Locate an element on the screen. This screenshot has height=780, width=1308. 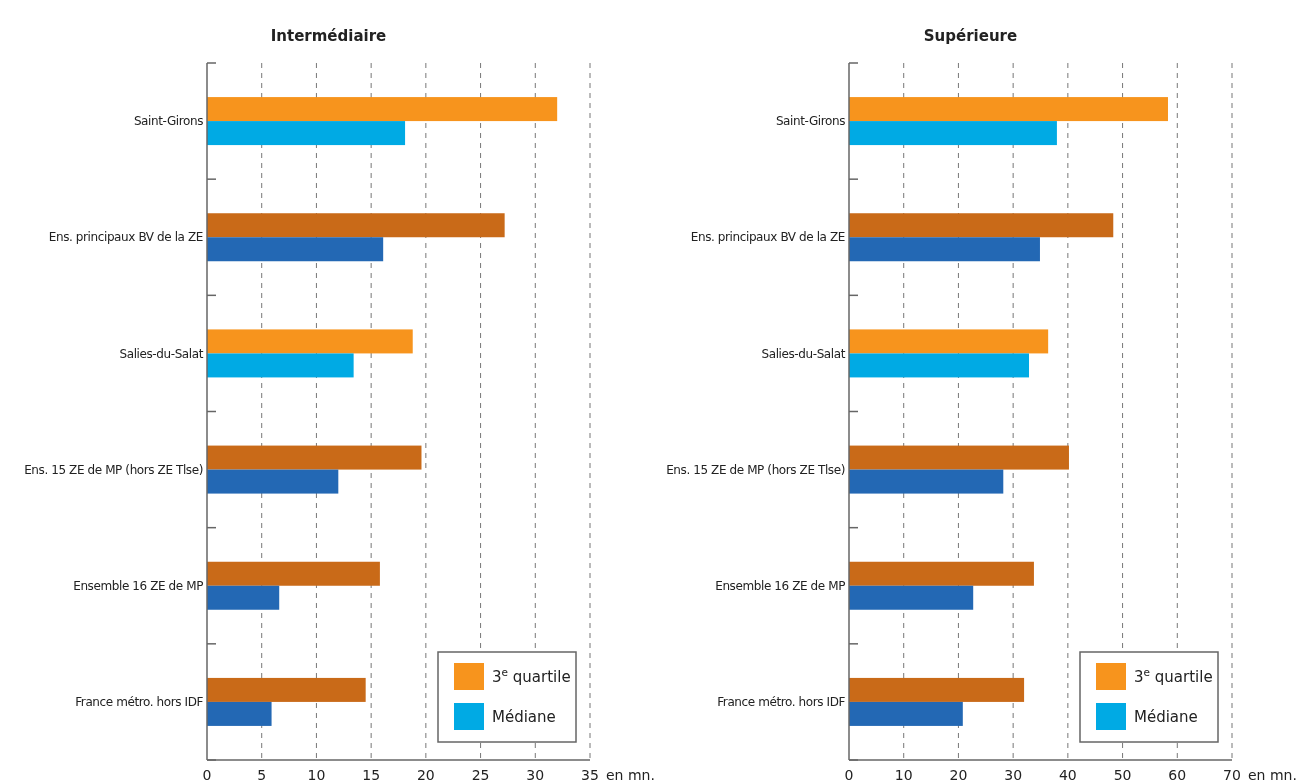
x-tick-label: 50 is located at coordinates (1122, 773).